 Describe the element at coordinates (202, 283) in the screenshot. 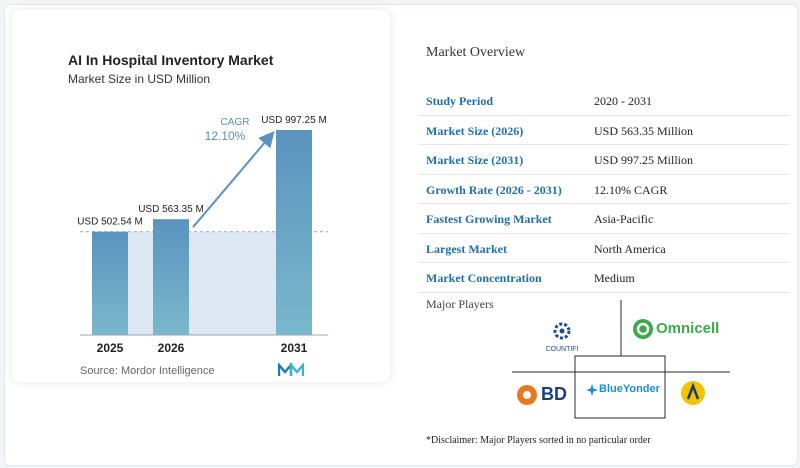

I see `baseline-band` at that location.